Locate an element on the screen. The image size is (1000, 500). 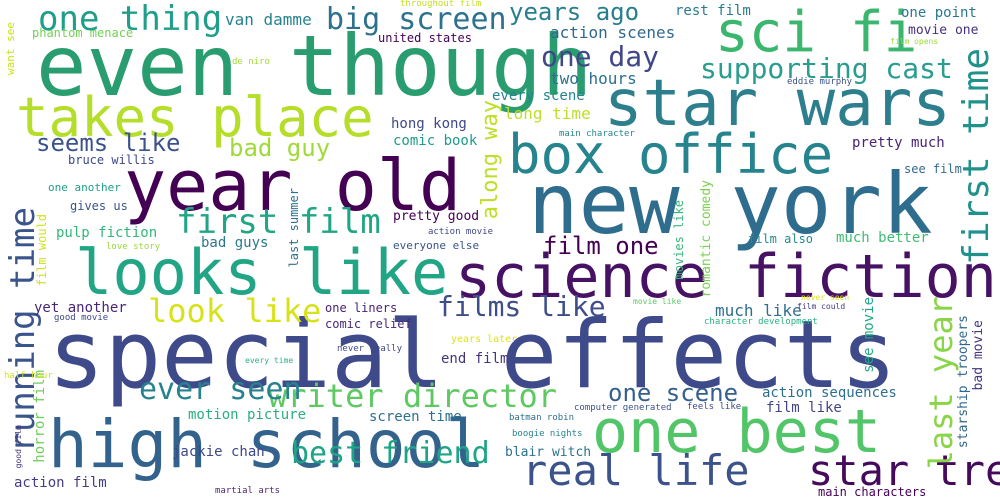
word: star wars is located at coordinates (777, 104).